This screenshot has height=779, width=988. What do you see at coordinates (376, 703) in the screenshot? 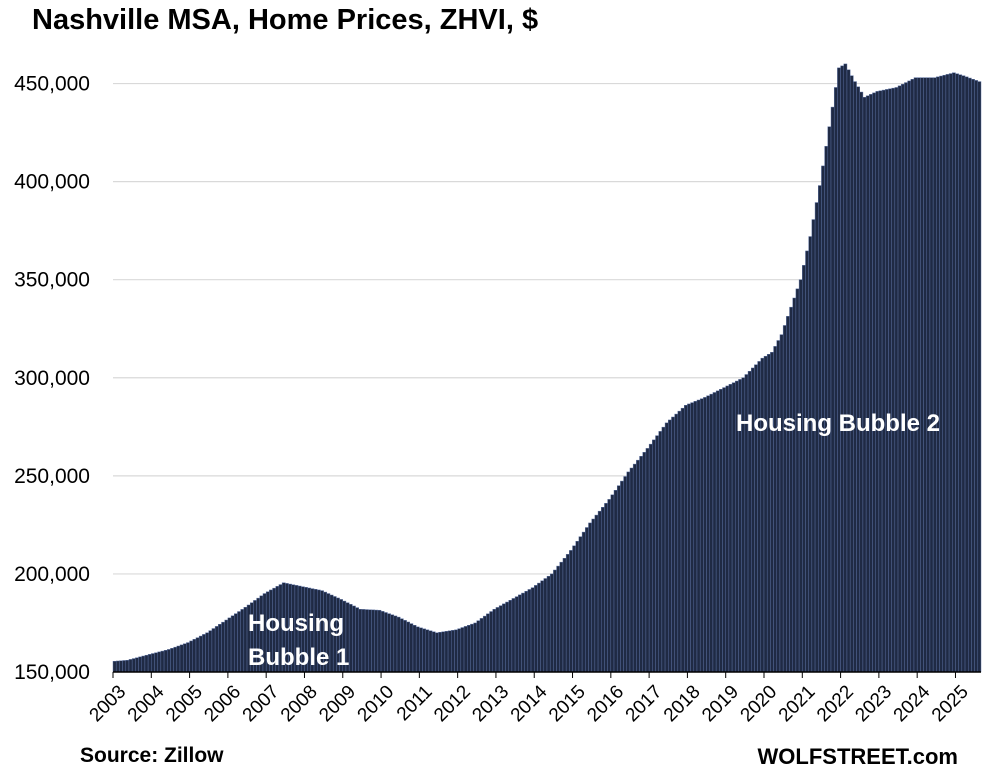
I see `x-tick-label: 2010` at bounding box center [376, 703].